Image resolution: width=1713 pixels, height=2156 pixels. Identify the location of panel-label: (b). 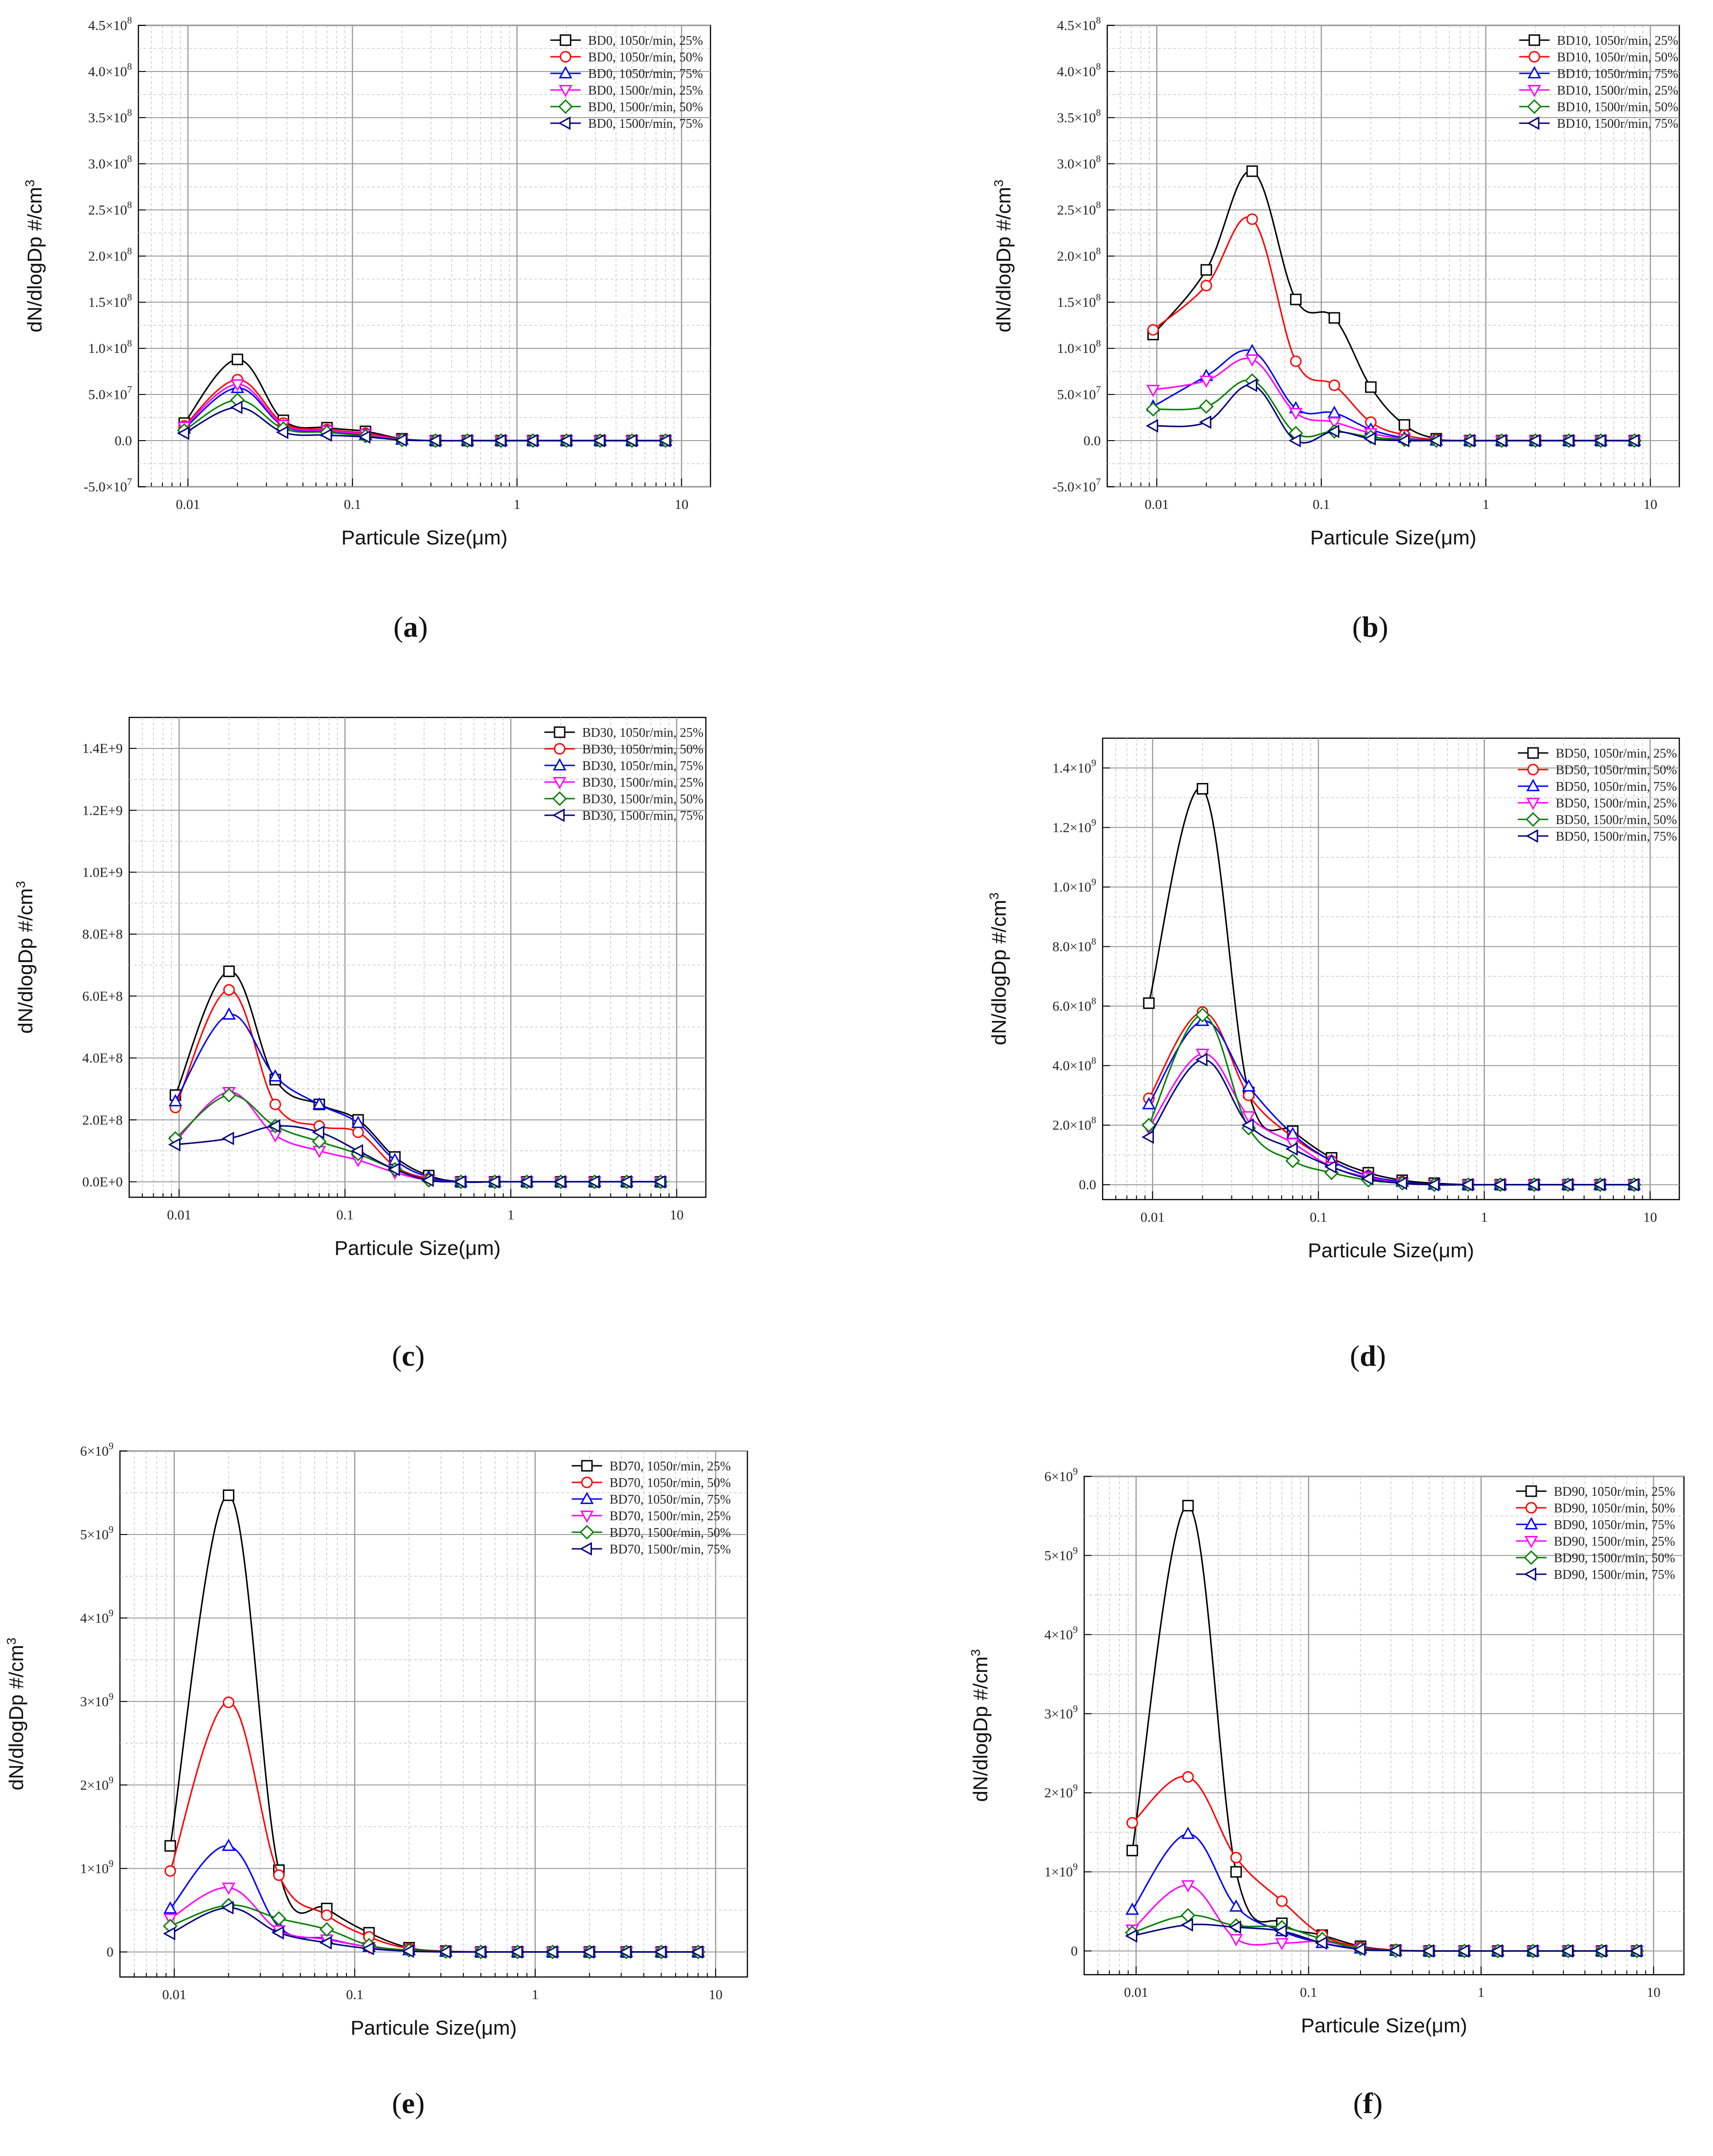
(1370, 626).